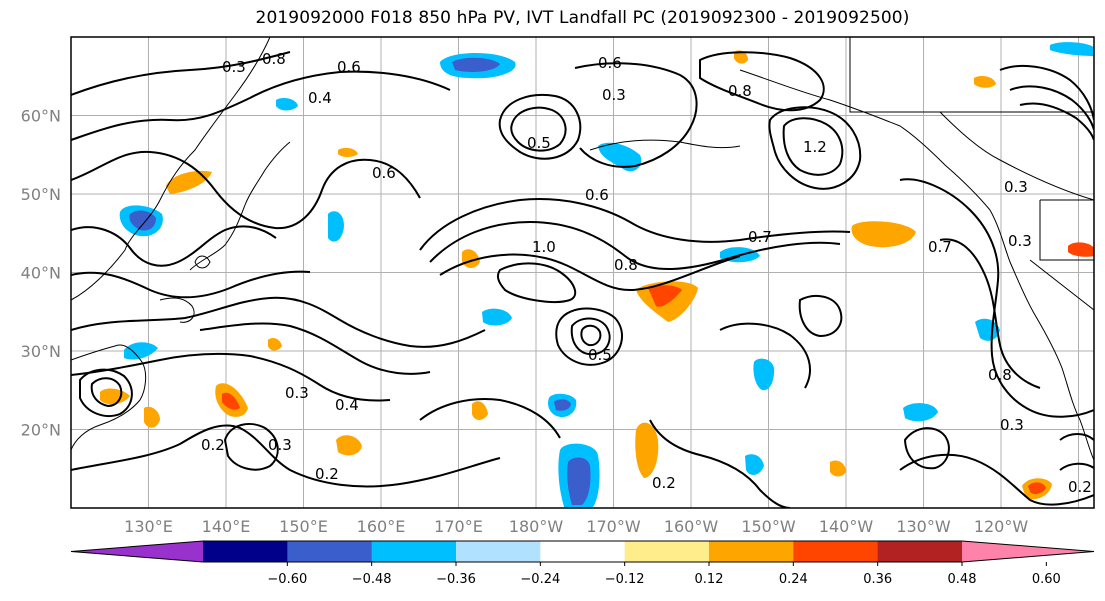  I want to click on latitude-label: 50°N, so click(41, 194).